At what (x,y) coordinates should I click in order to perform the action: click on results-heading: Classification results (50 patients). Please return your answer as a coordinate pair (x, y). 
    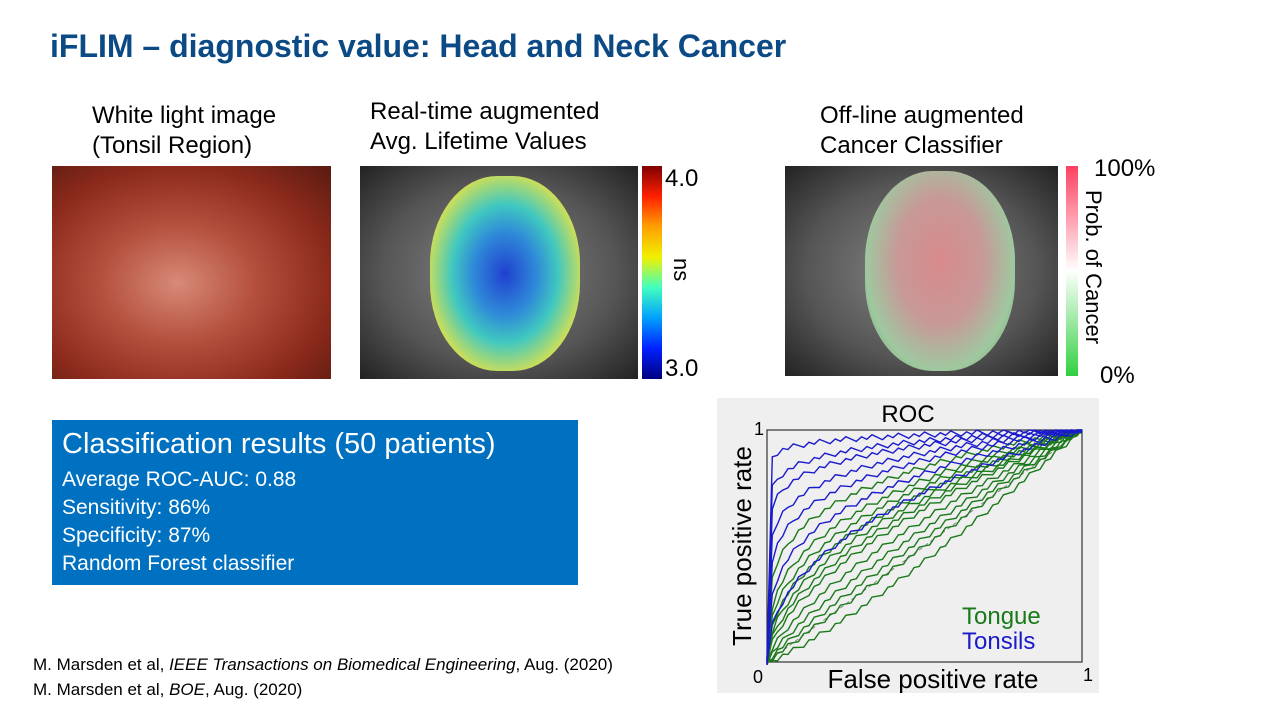
    Looking at the image, I should click on (279, 444).